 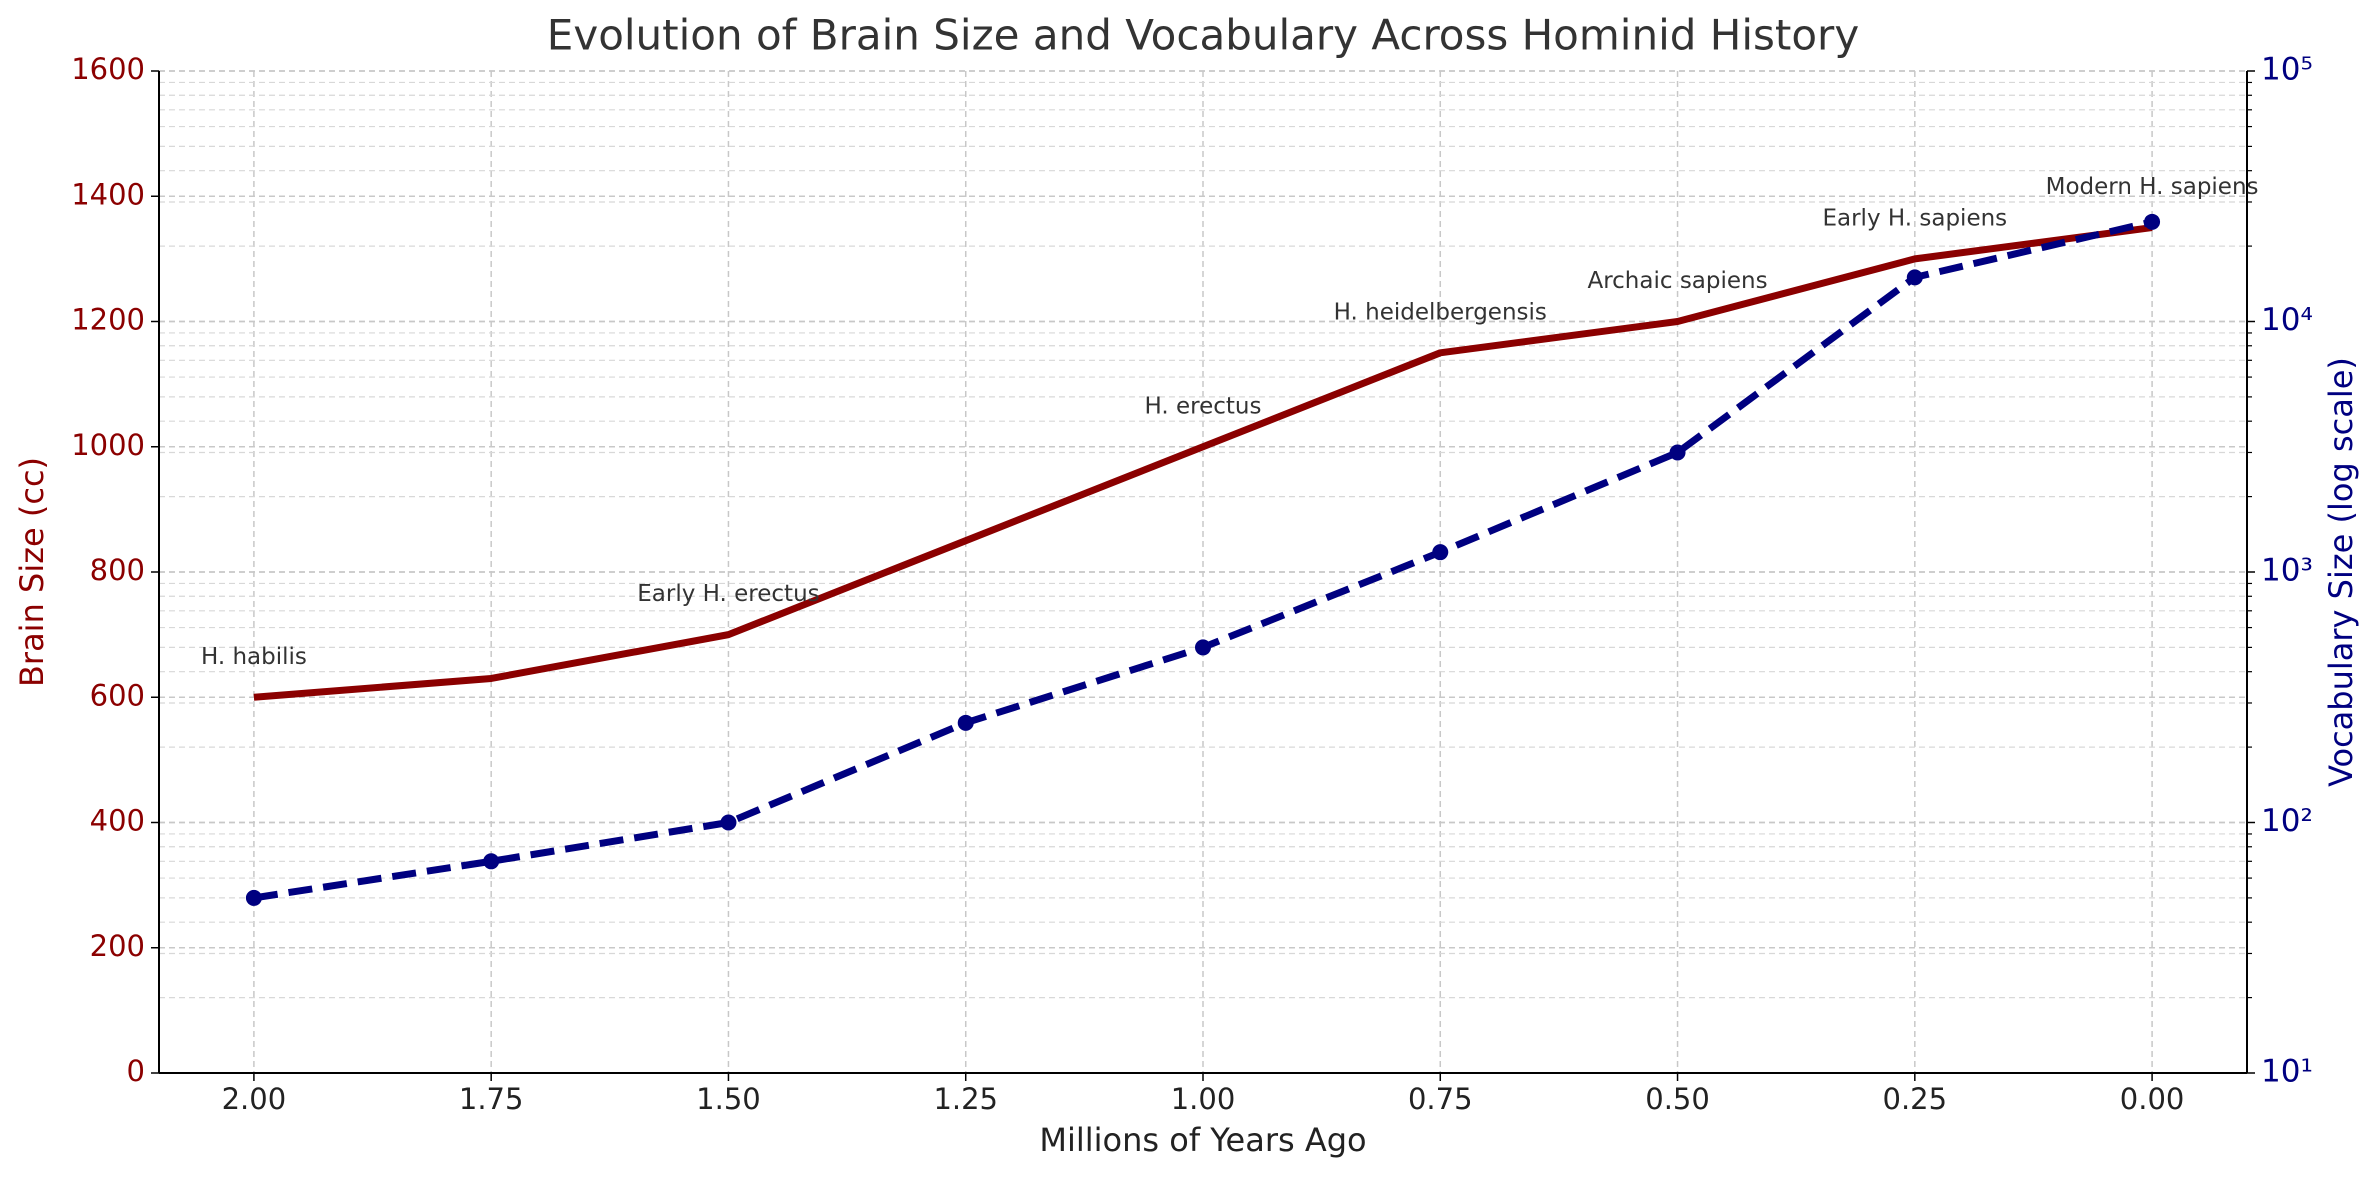 I want to click on y2-tick-label: 10³, so click(x=2287, y=571).